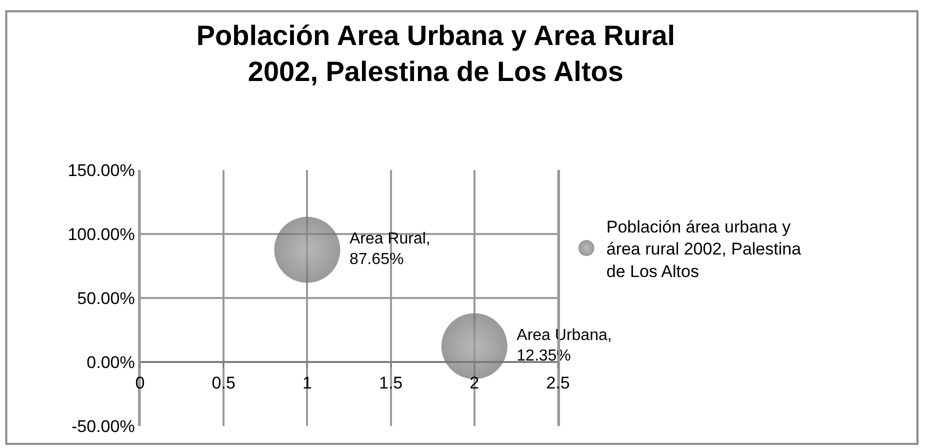 The image size is (927, 448). What do you see at coordinates (307, 382) in the screenshot?
I see `x-tick-label: 1` at bounding box center [307, 382].